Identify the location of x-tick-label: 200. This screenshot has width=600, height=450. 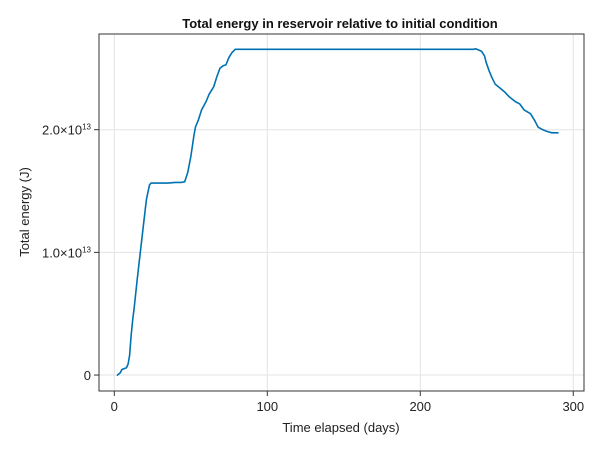
(420, 406).